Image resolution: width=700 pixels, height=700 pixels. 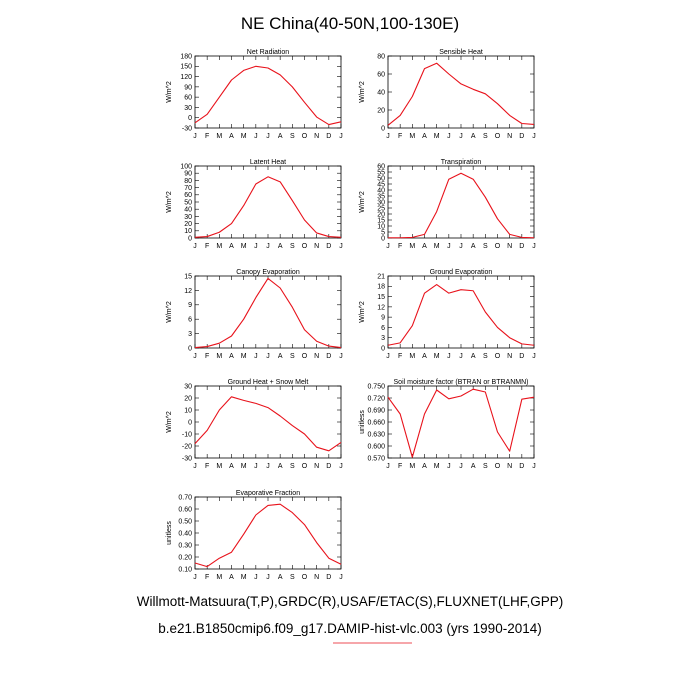 I want to click on y-tick-label: 0.30, so click(x=185, y=545).